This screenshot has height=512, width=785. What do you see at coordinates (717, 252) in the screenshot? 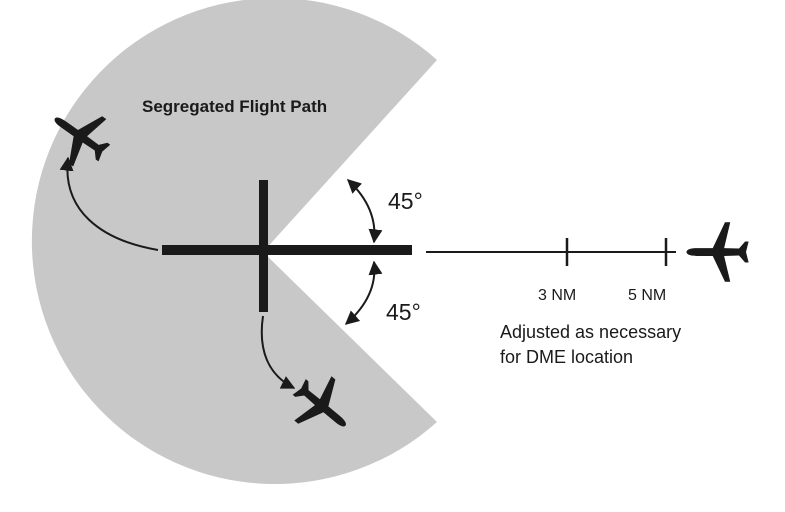
I see `airplane-icon` at bounding box center [717, 252].